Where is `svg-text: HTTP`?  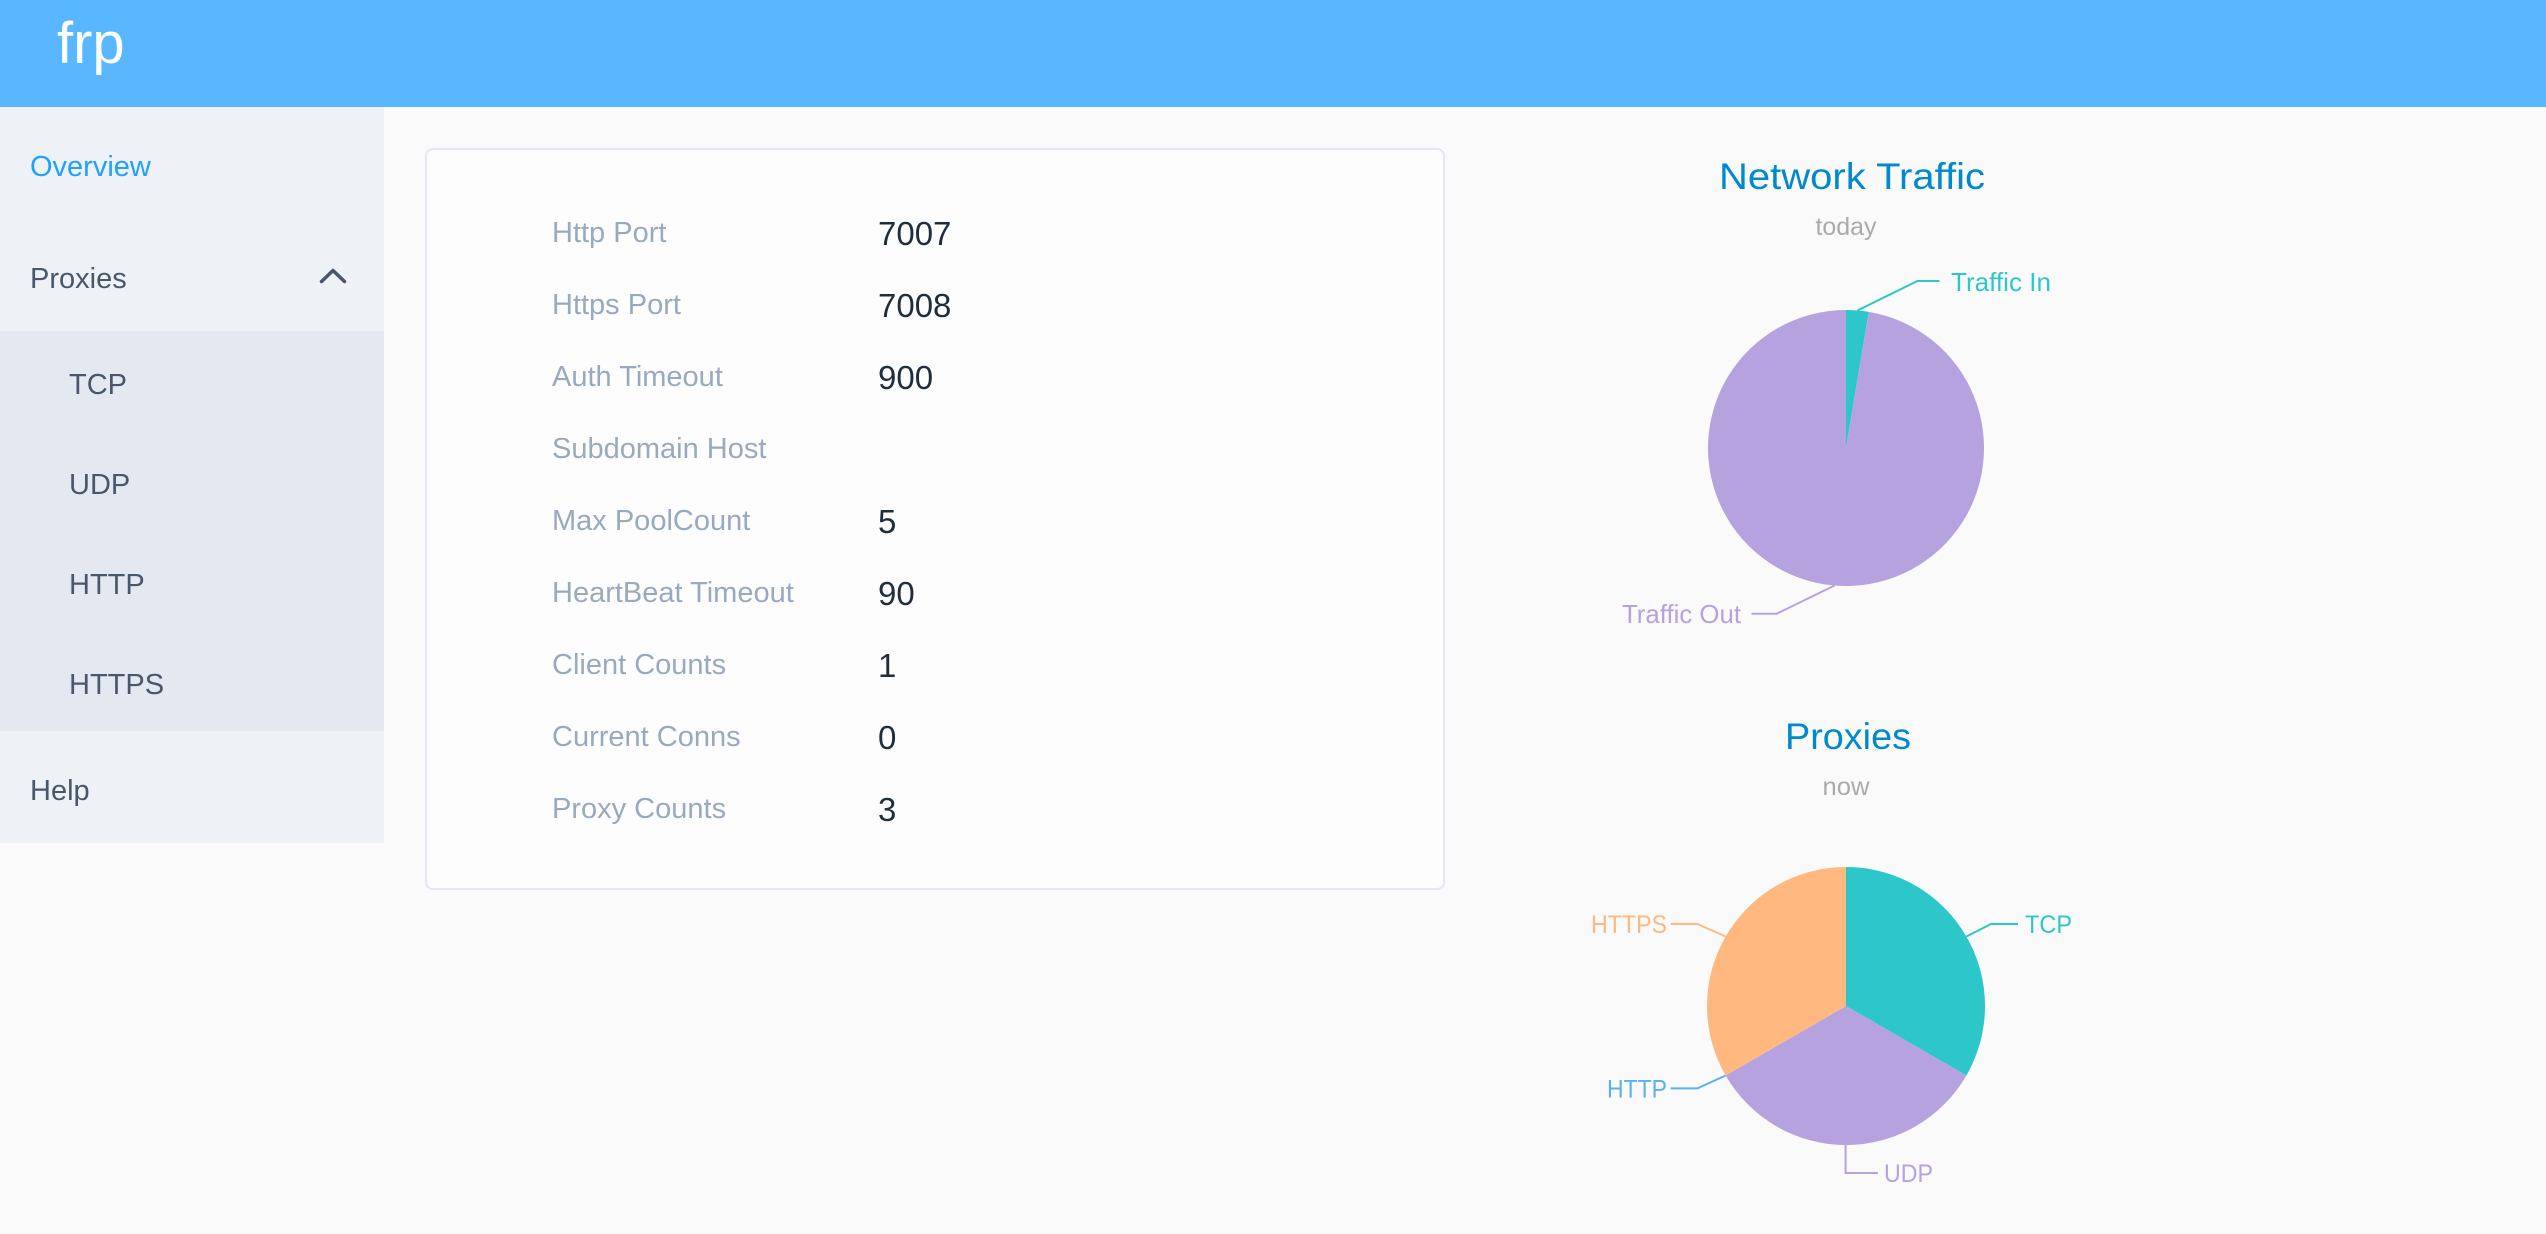
svg-text: HTTP is located at coordinates (1637, 1089).